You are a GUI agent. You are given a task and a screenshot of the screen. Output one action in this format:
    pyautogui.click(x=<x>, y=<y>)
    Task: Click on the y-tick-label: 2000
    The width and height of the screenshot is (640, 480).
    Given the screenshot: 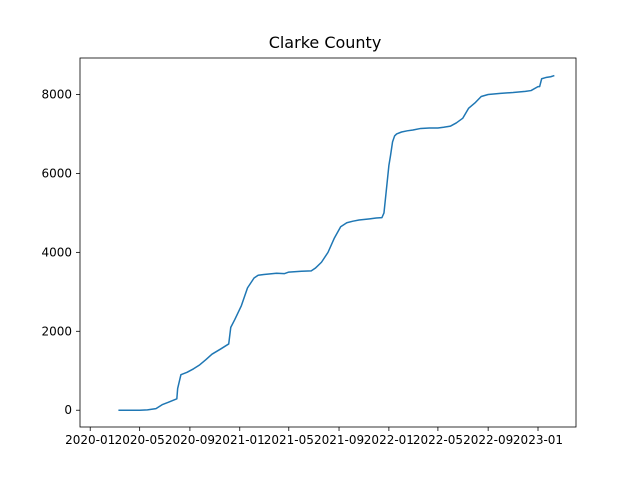 What is the action you would take?
    pyautogui.click(x=56, y=331)
    